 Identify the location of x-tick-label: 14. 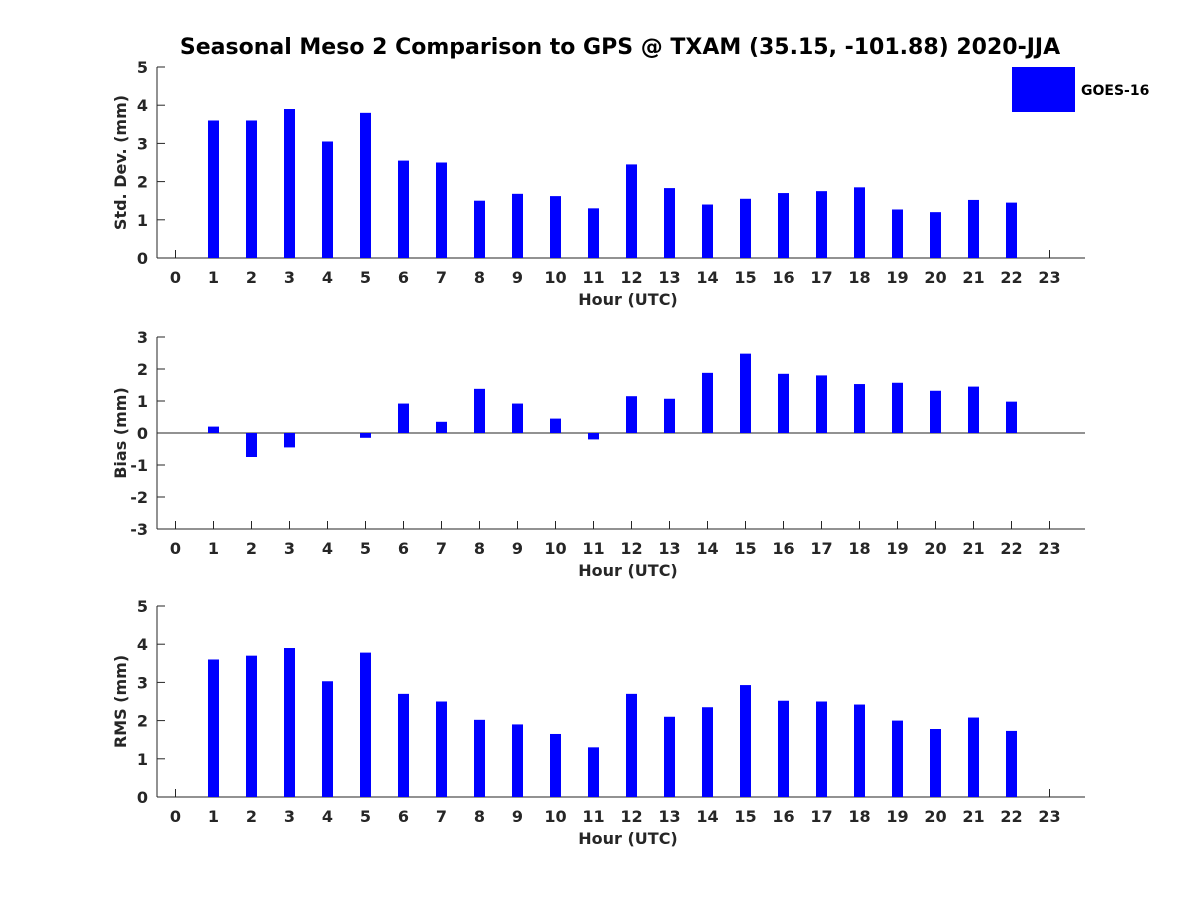
(707, 548).